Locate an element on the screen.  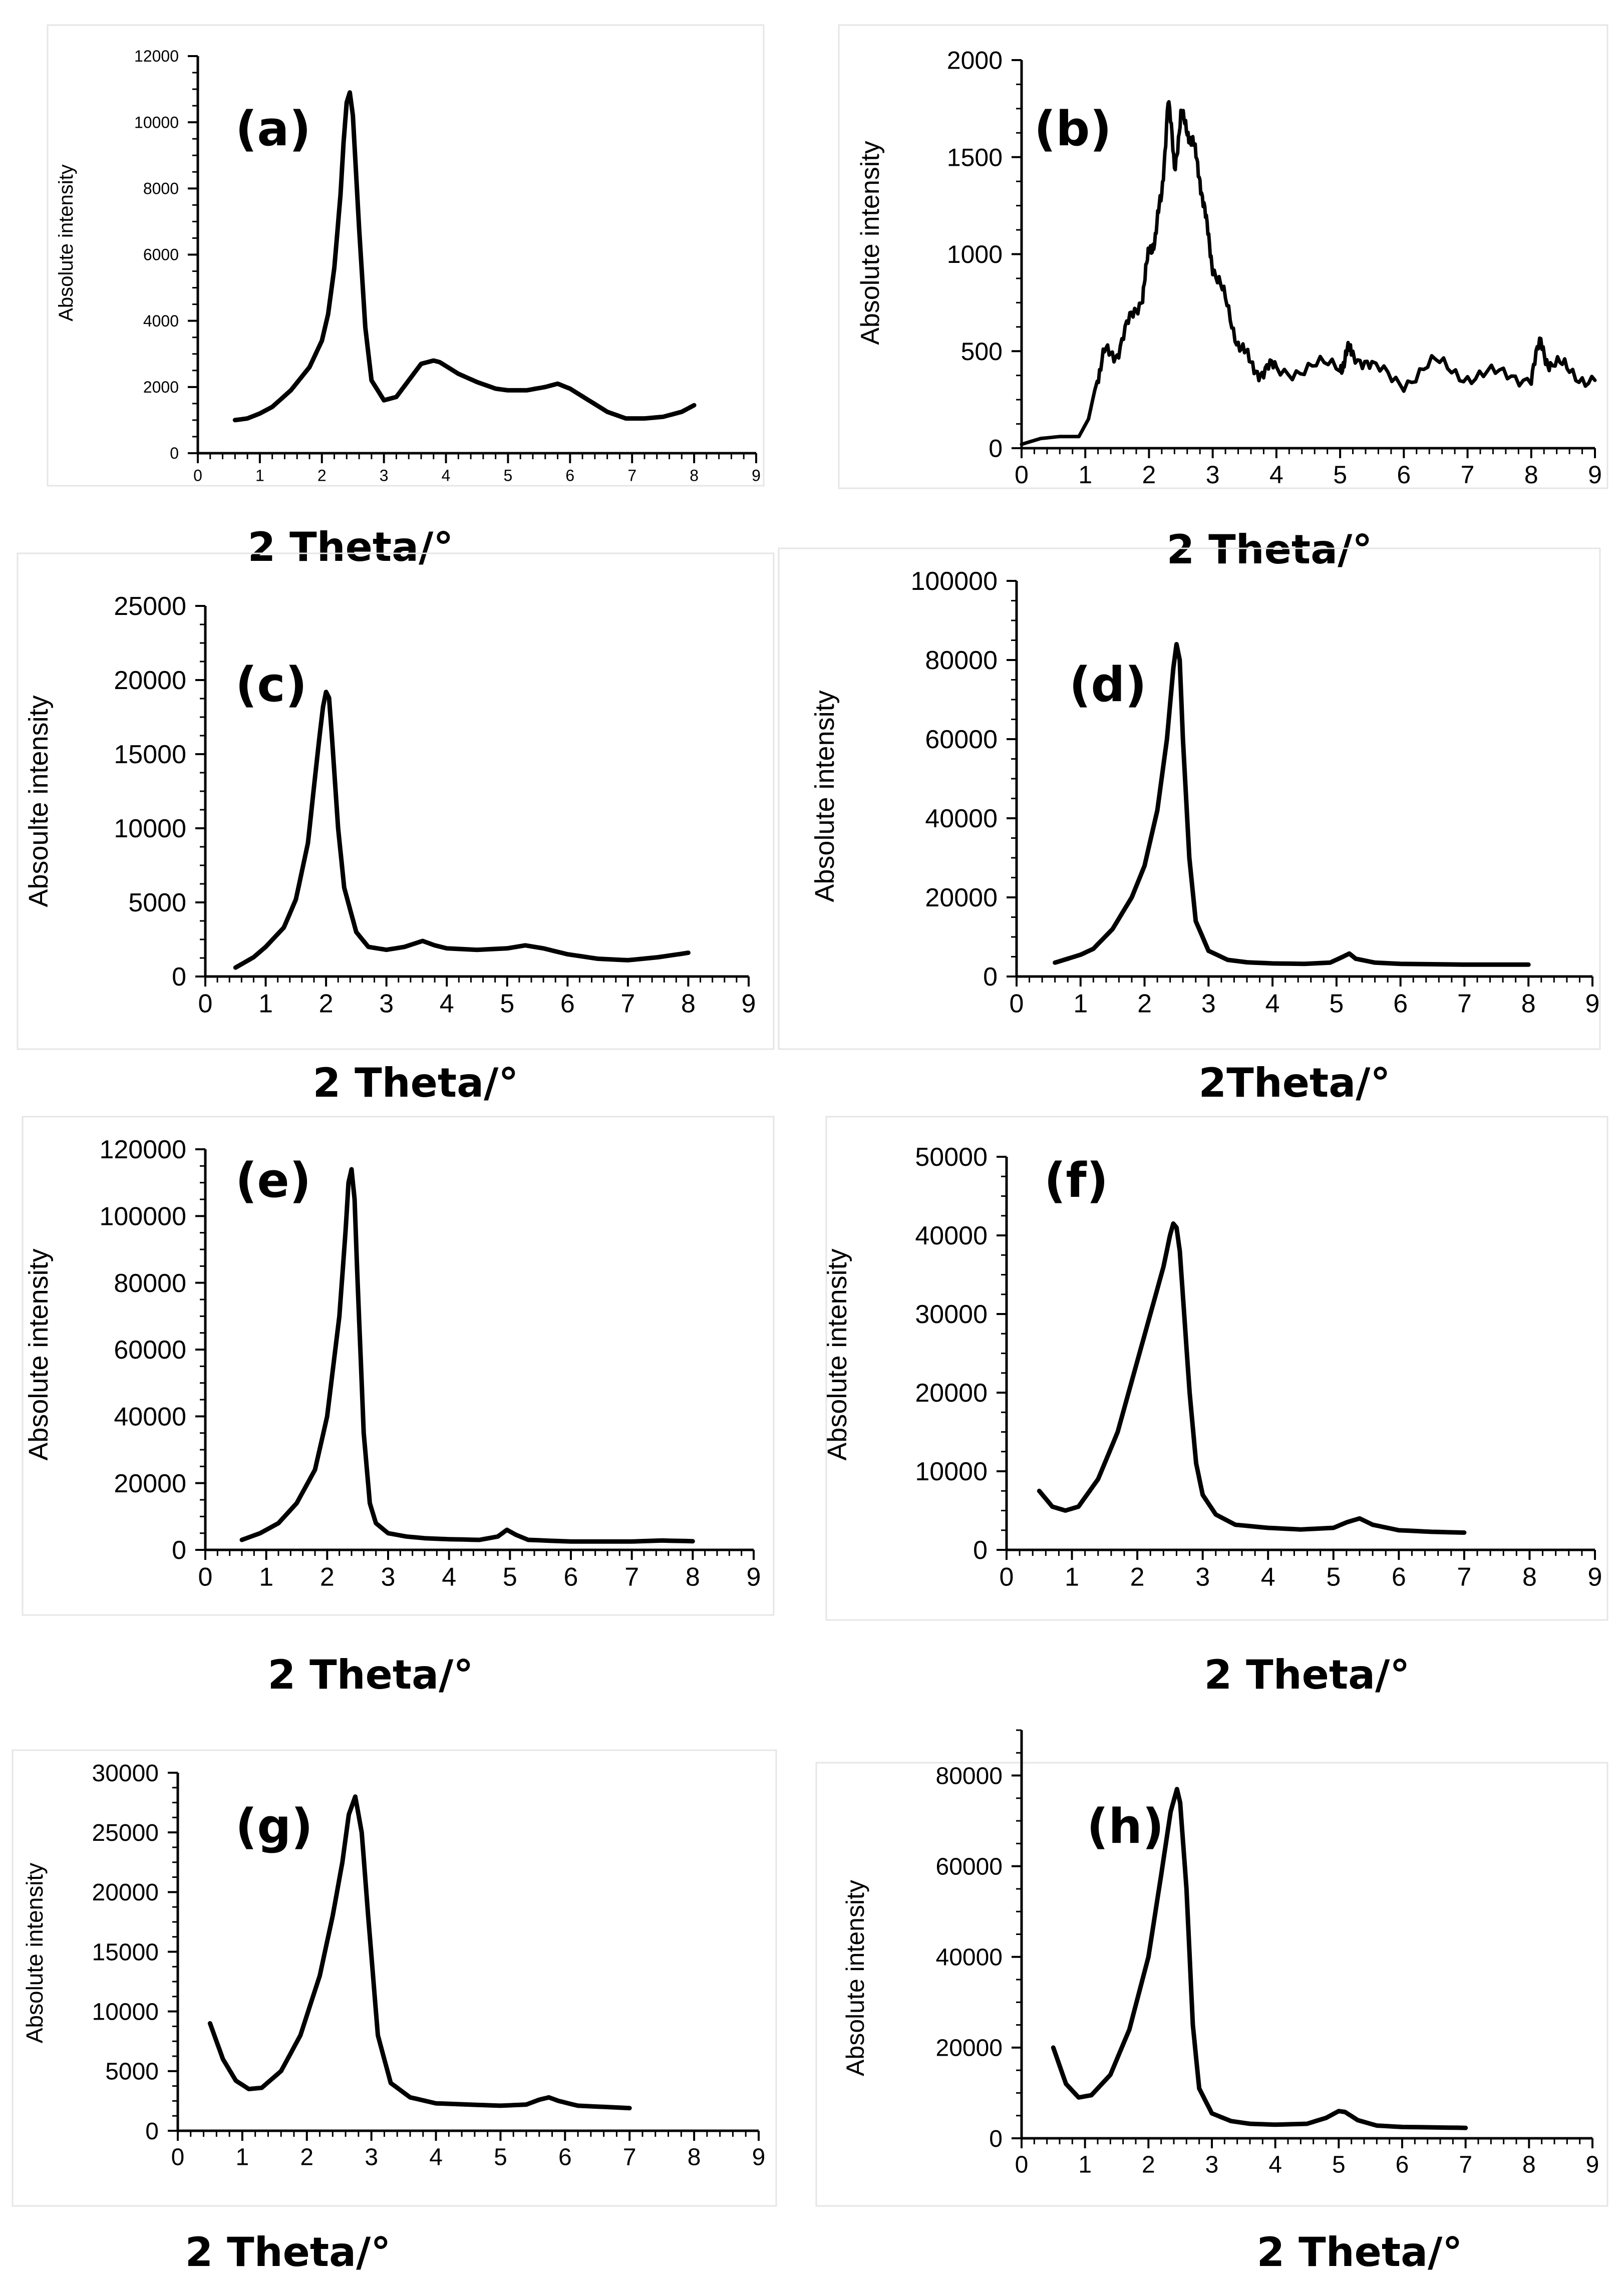
chart-g-x-tick-label: 1 is located at coordinates (242, 2157).